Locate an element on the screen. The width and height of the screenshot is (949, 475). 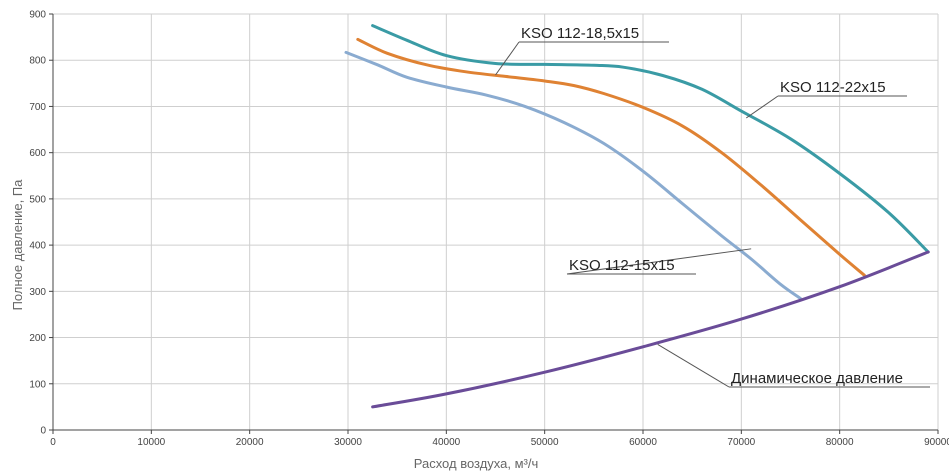
callout-label: KSO 112-15x15 is located at coordinates (622, 265).